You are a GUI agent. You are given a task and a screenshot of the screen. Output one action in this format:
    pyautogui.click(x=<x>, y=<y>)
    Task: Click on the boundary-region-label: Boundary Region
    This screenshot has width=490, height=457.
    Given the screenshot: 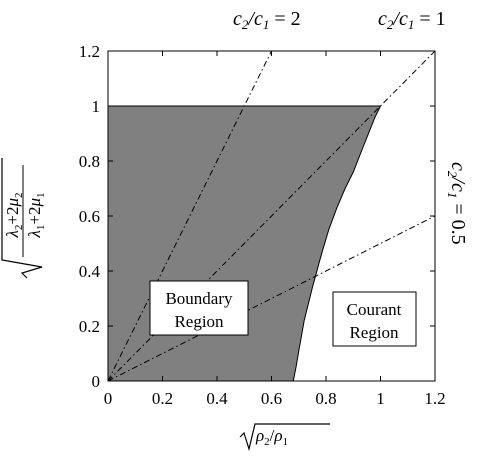 What is the action you would take?
    pyautogui.click(x=199, y=308)
    